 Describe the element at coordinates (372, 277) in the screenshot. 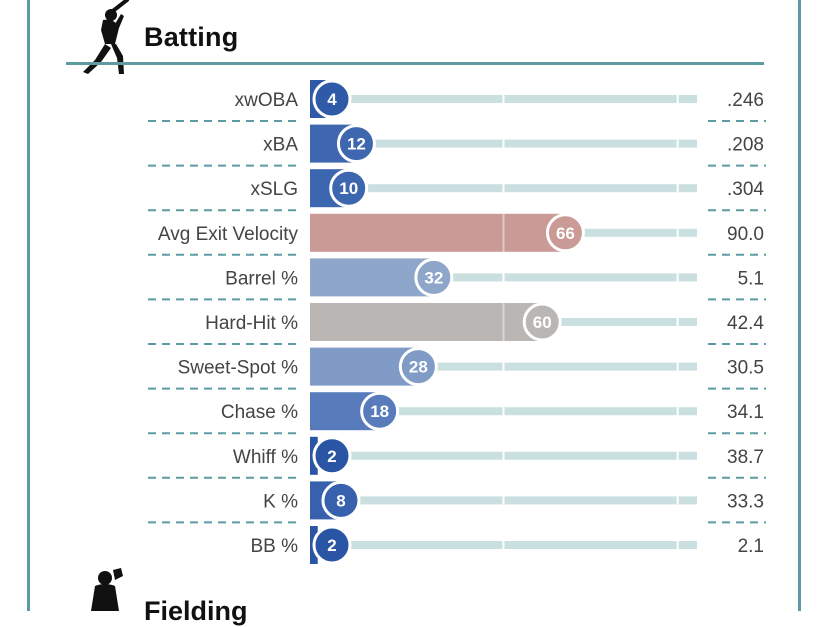

I see `bar-barrel` at that location.